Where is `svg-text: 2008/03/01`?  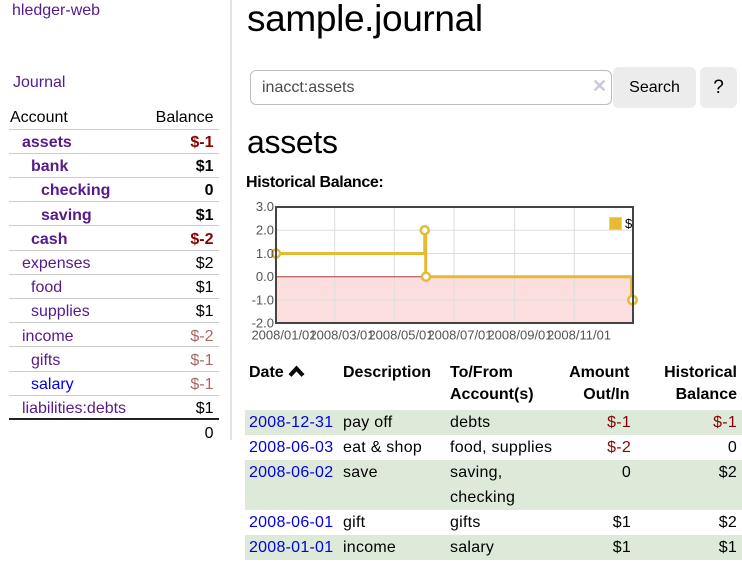
svg-text: 2008/03/01 is located at coordinates (341, 335).